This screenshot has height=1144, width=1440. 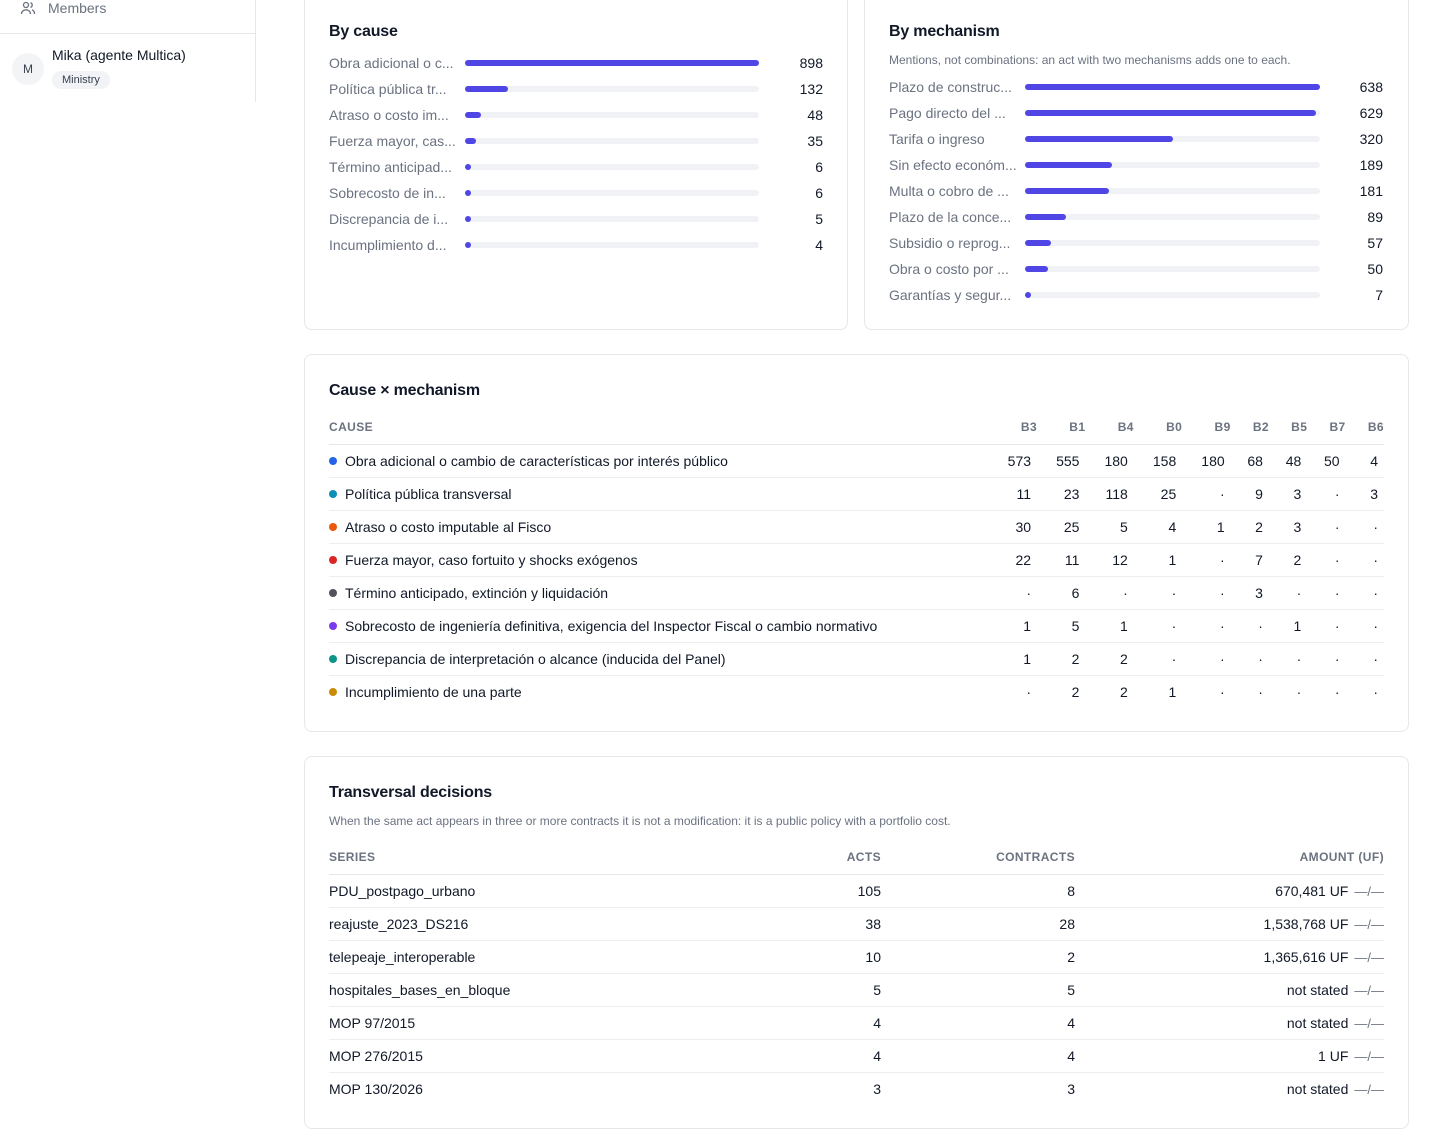 I want to click on bar-row: Garantías y segur... 7, so click(x=1136, y=295).